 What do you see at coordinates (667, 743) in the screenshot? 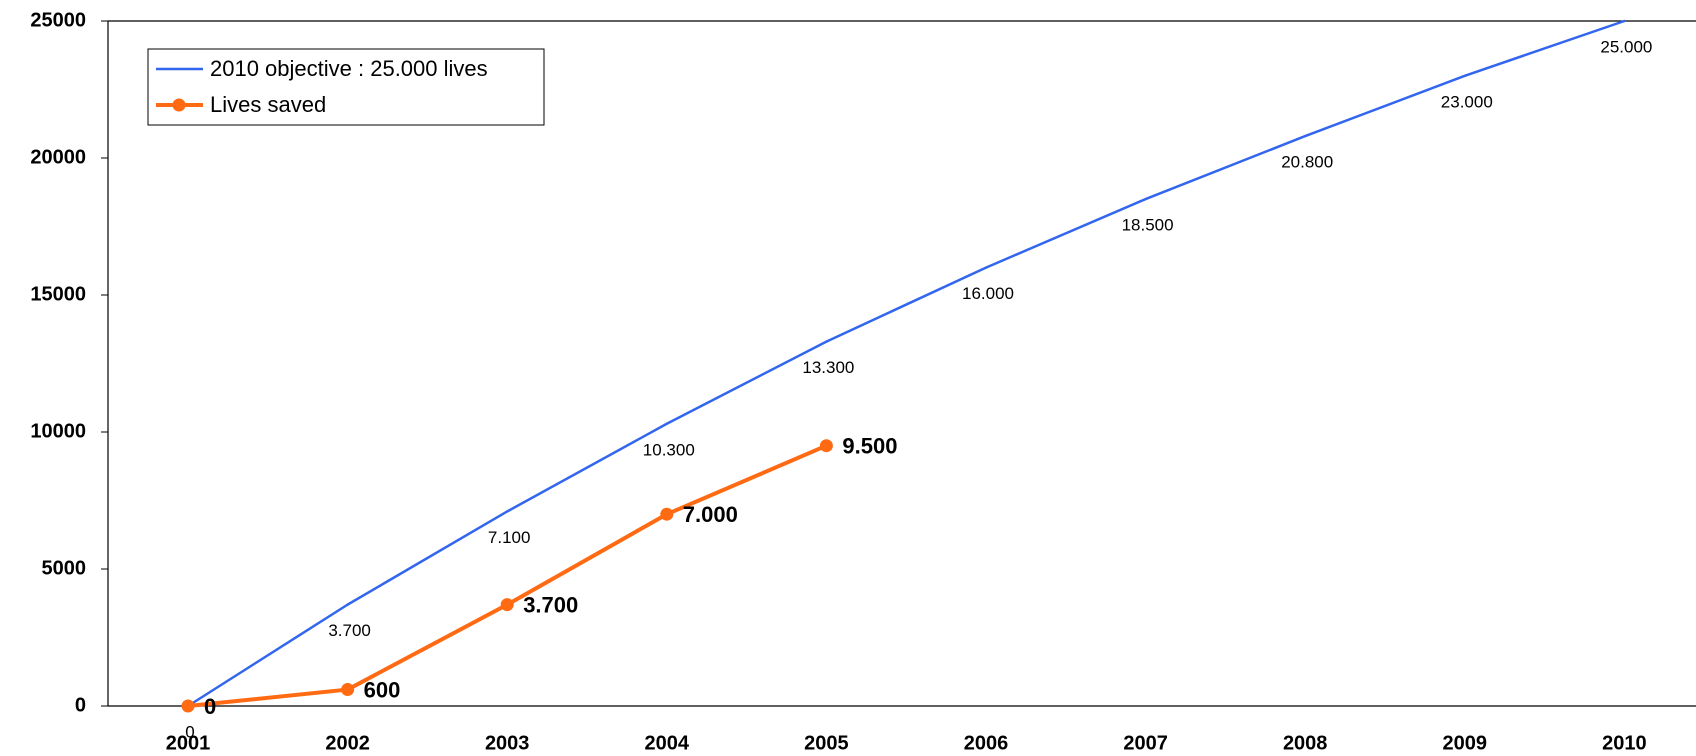
I see `x-tick-label: 2004` at bounding box center [667, 743].